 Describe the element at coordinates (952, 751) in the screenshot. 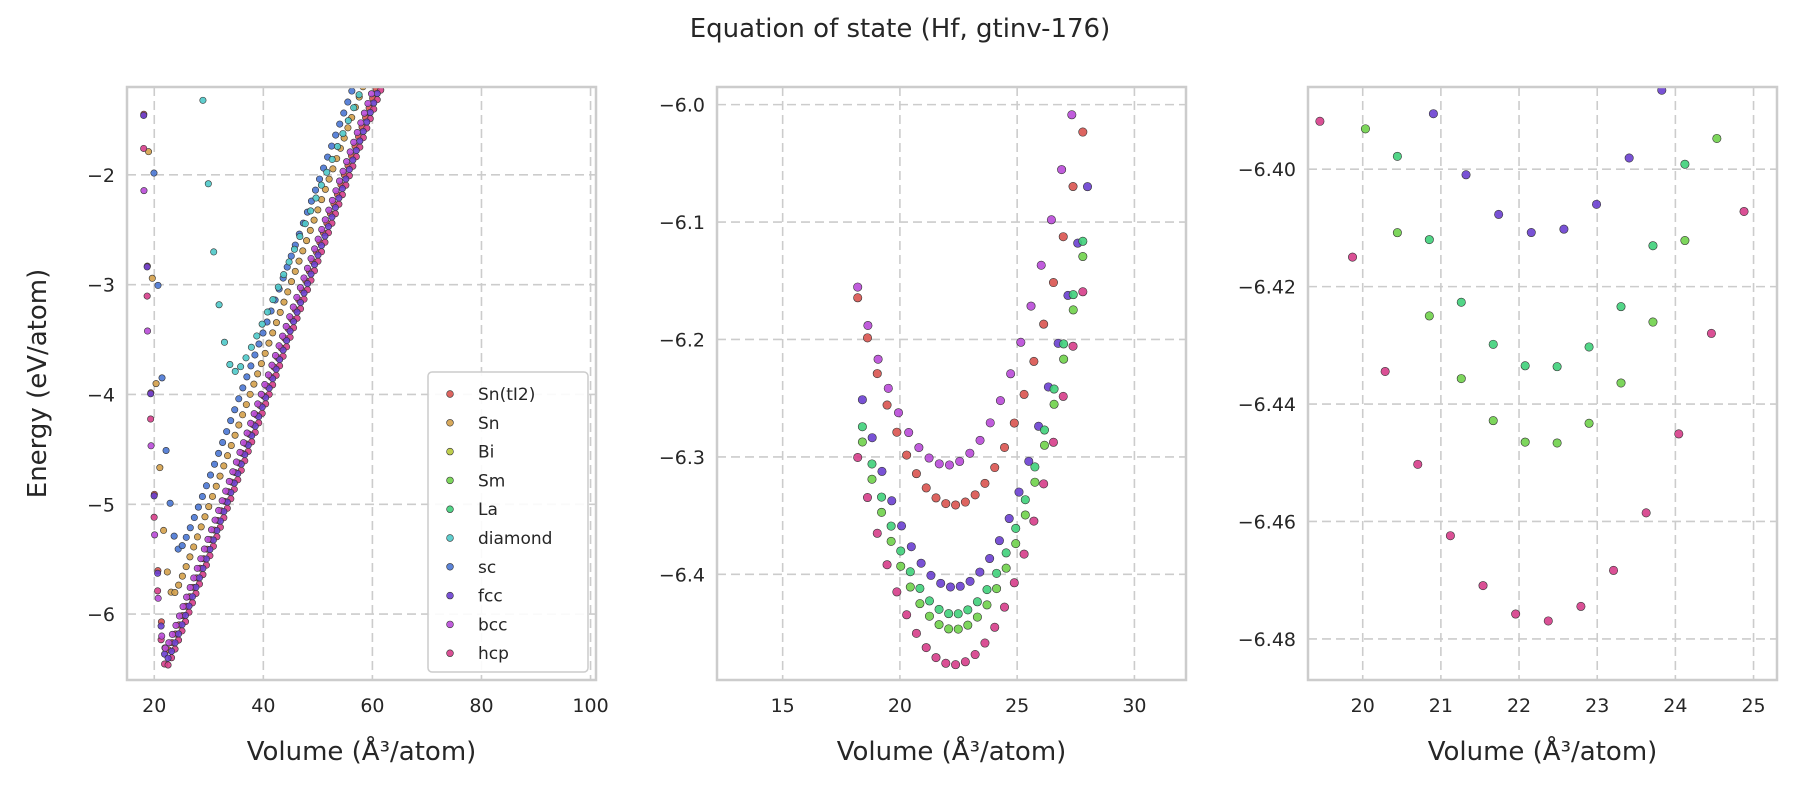

I see `x-axis-label: Volume (Å³/atom)` at that location.